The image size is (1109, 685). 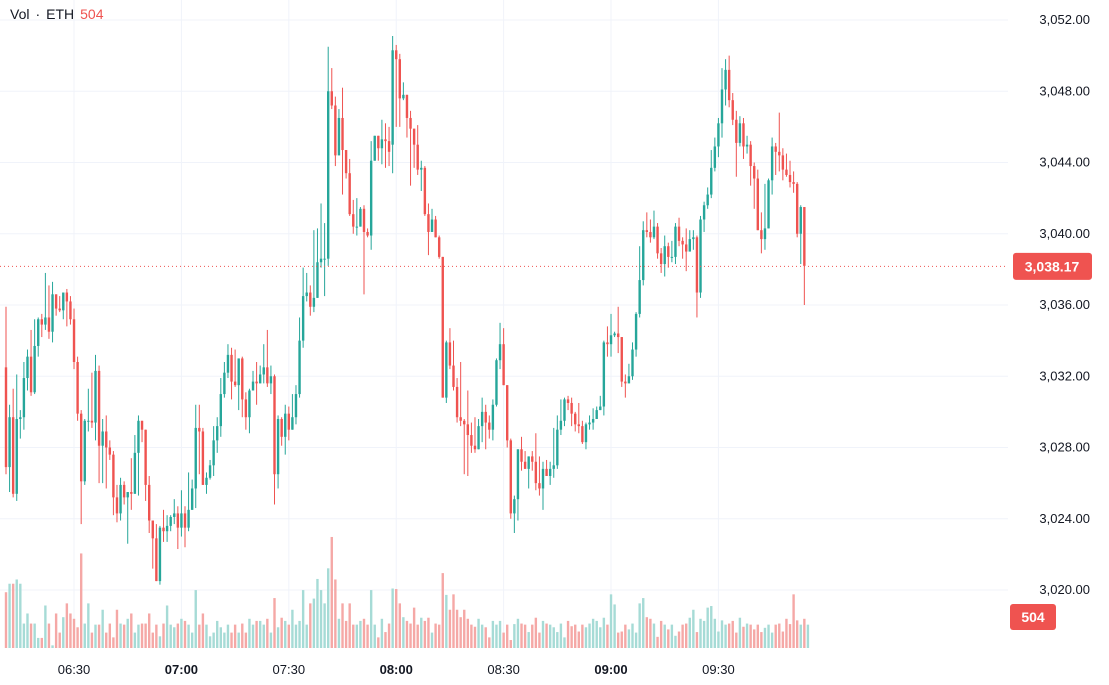 I want to click on x-tick-label: 09:30, so click(x=718, y=669).